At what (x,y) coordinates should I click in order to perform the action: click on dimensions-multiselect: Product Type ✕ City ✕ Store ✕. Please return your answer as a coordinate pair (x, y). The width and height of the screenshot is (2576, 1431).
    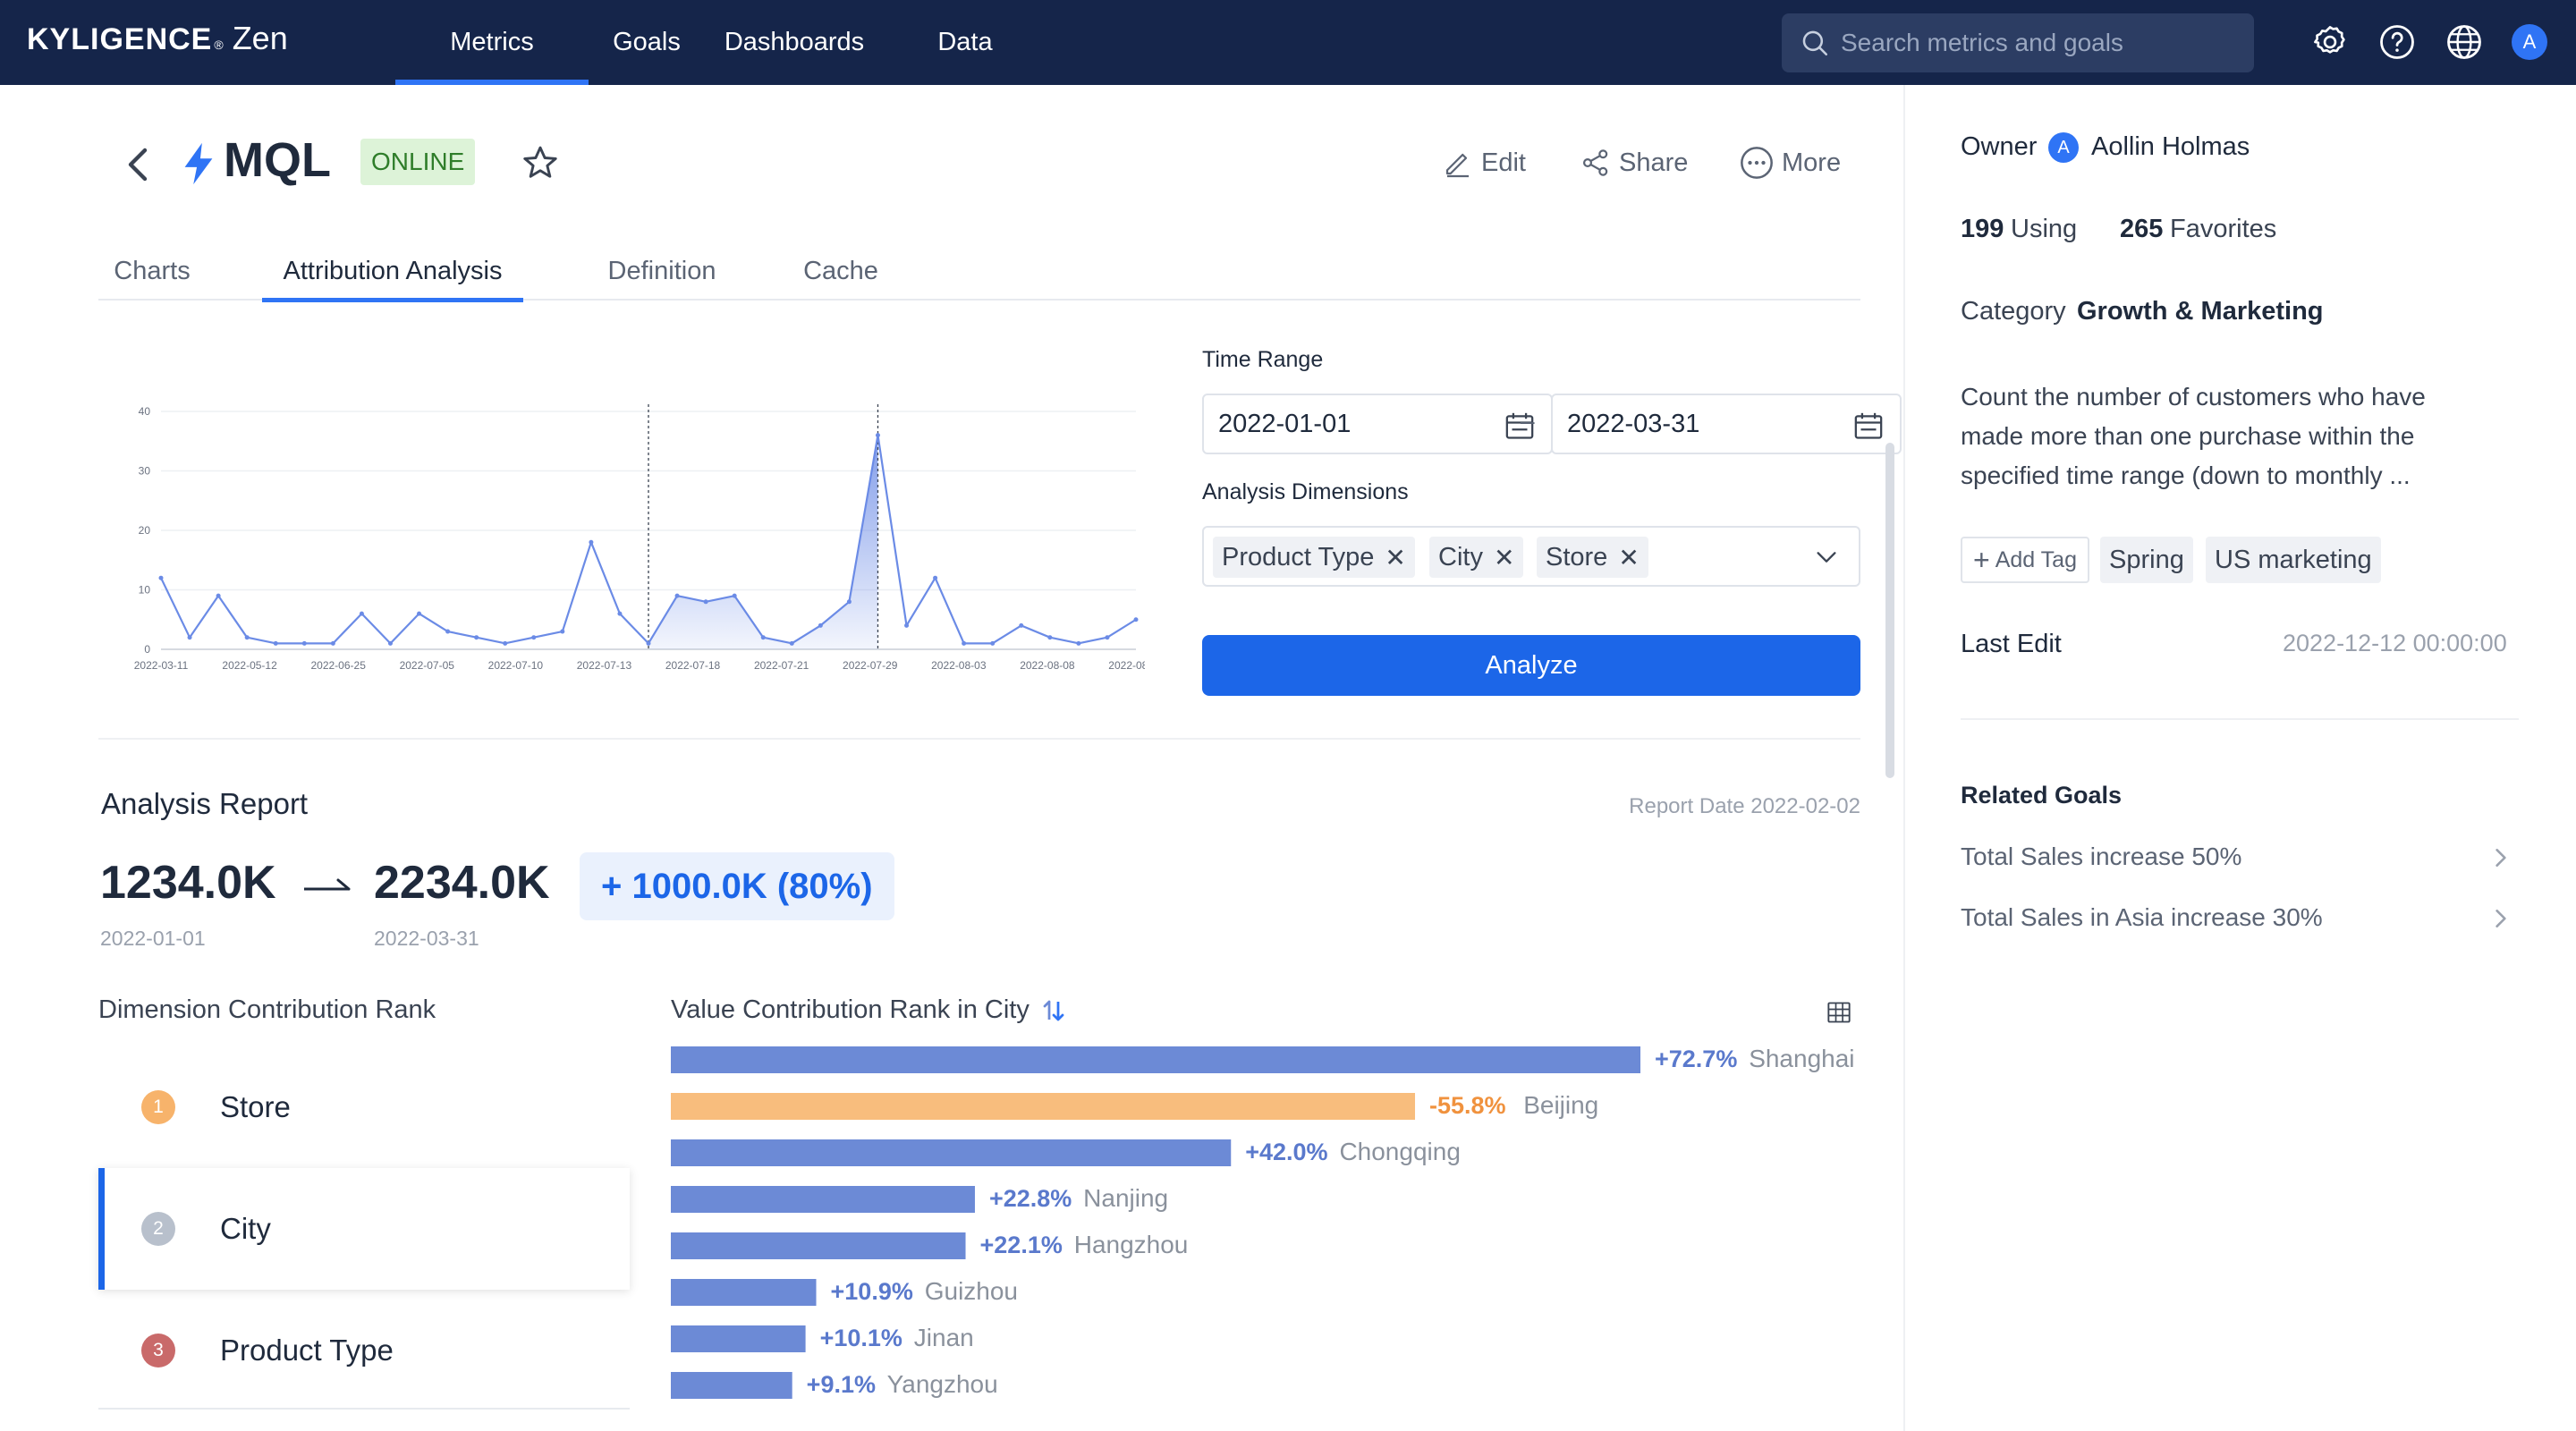
    Looking at the image, I should click on (1531, 557).